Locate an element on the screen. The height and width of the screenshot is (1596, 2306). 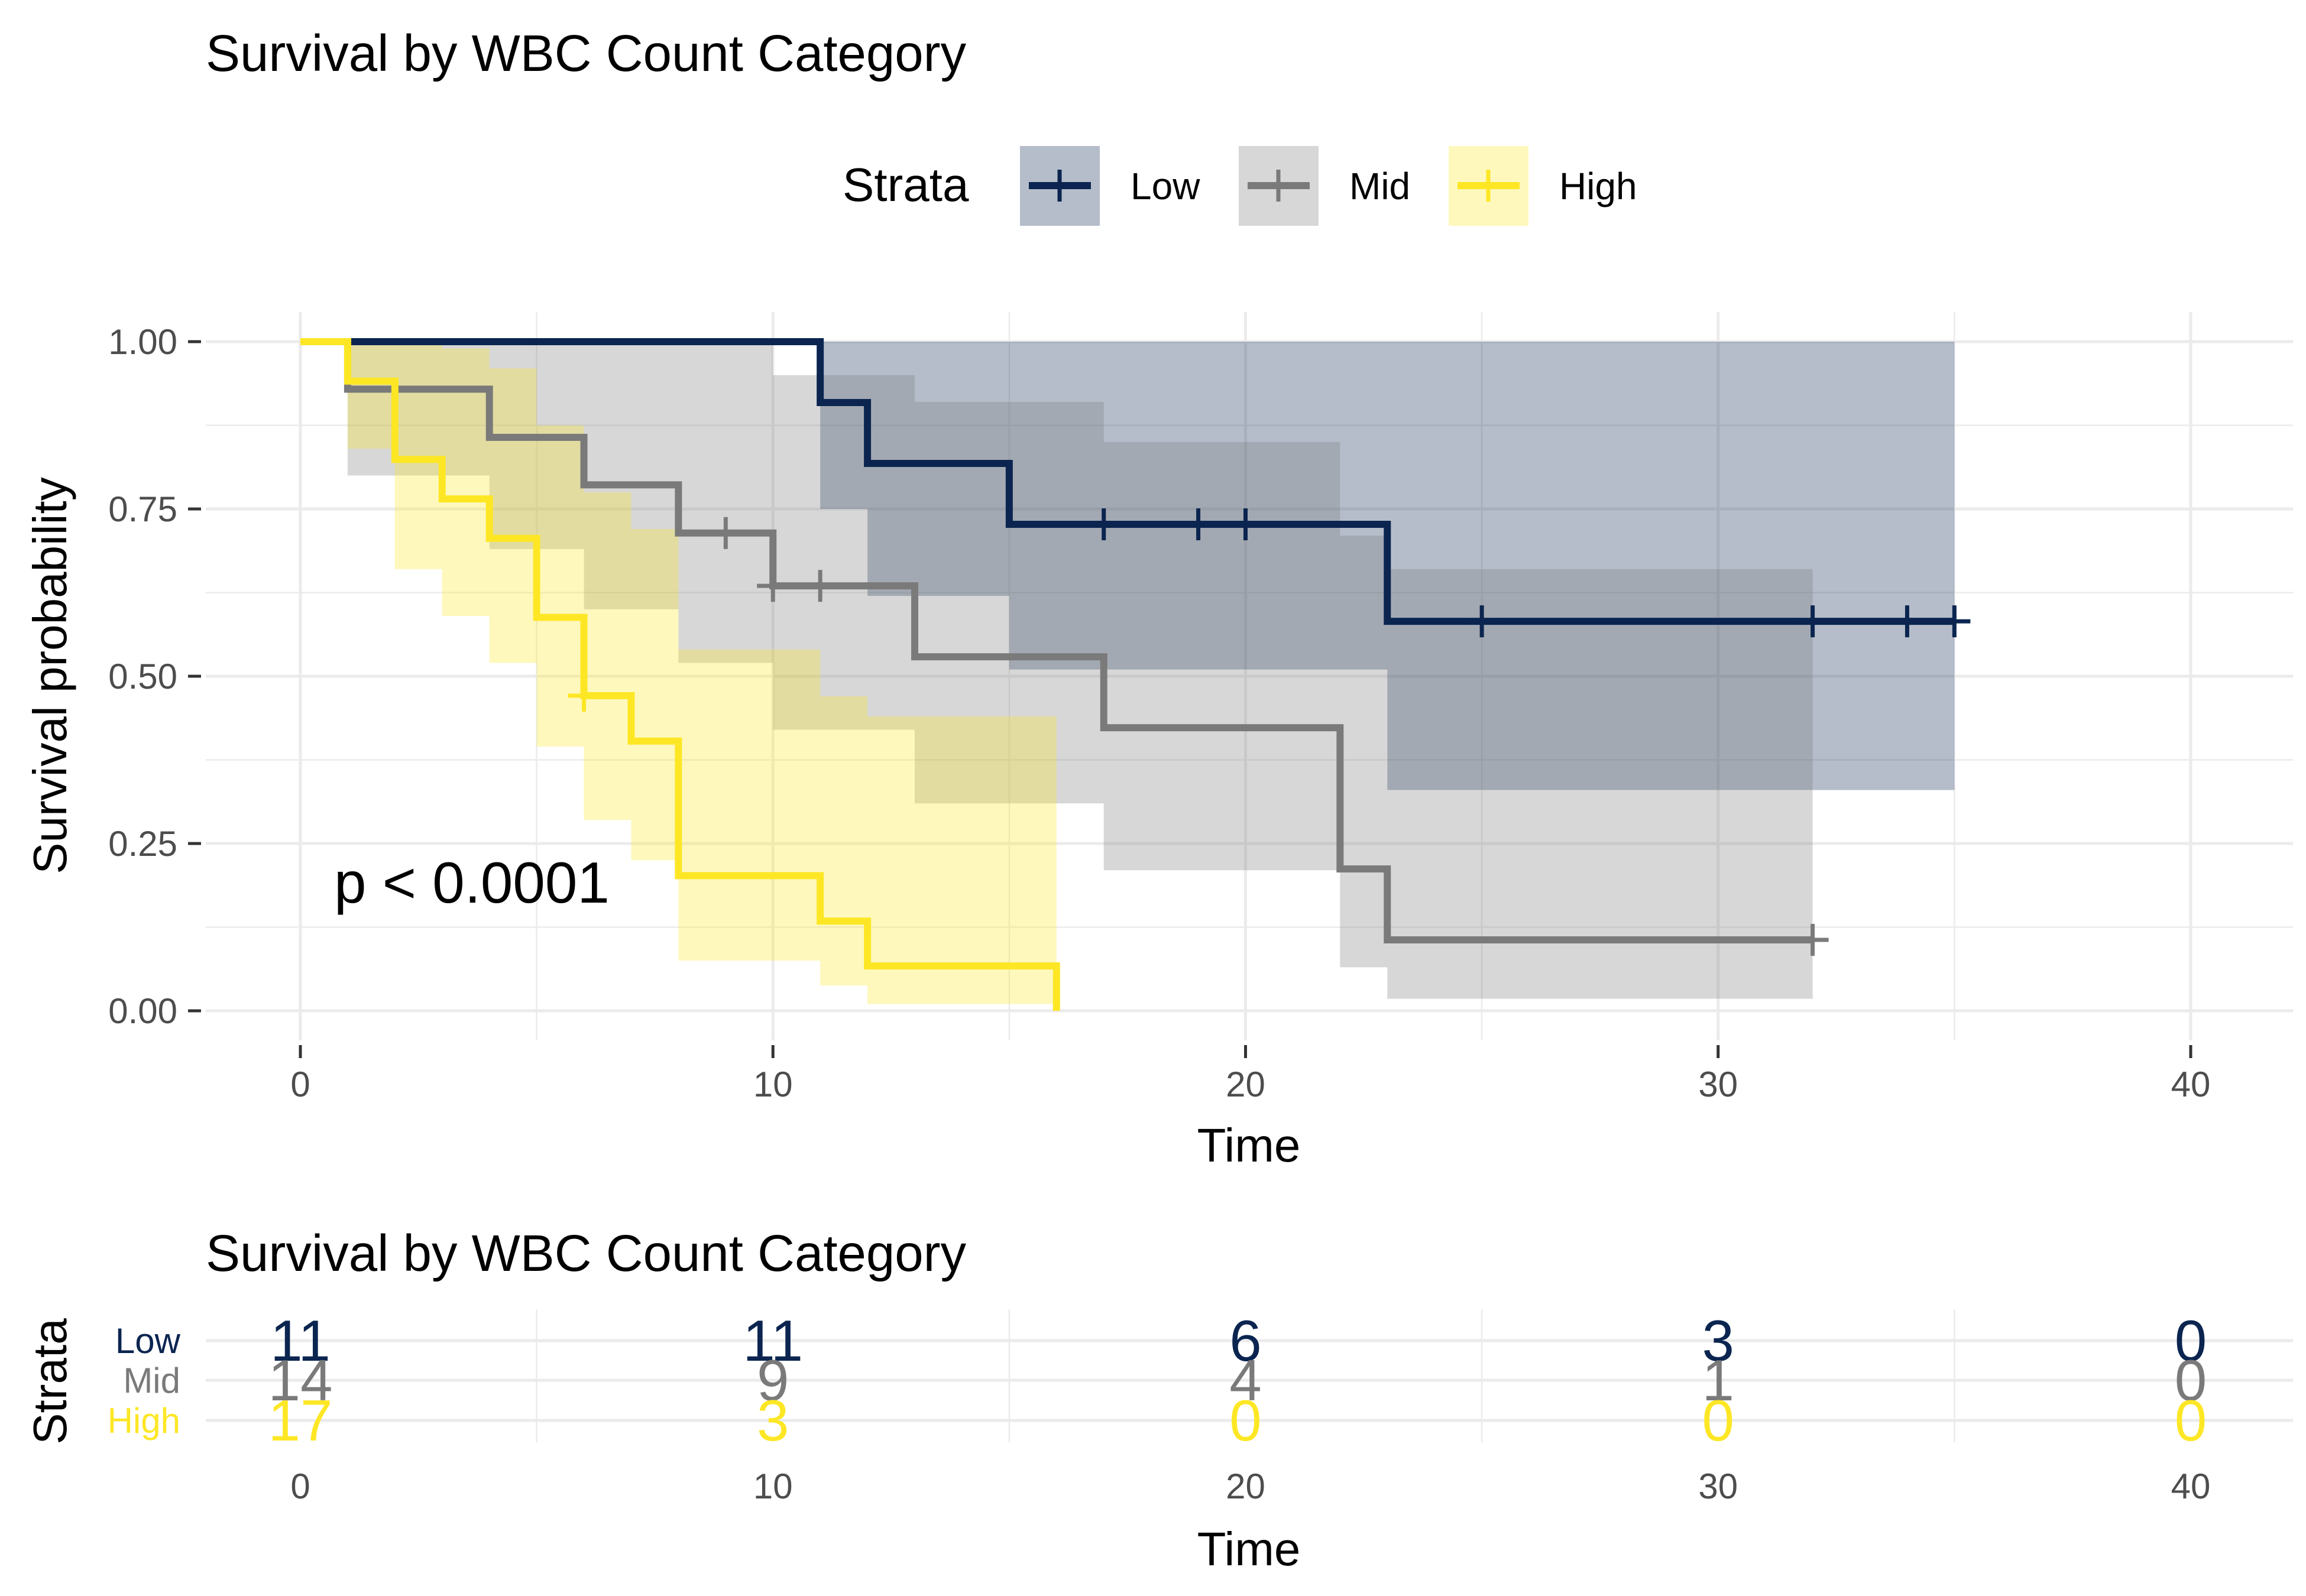
risk-count-mid: 14 is located at coordinates (300, 1381).